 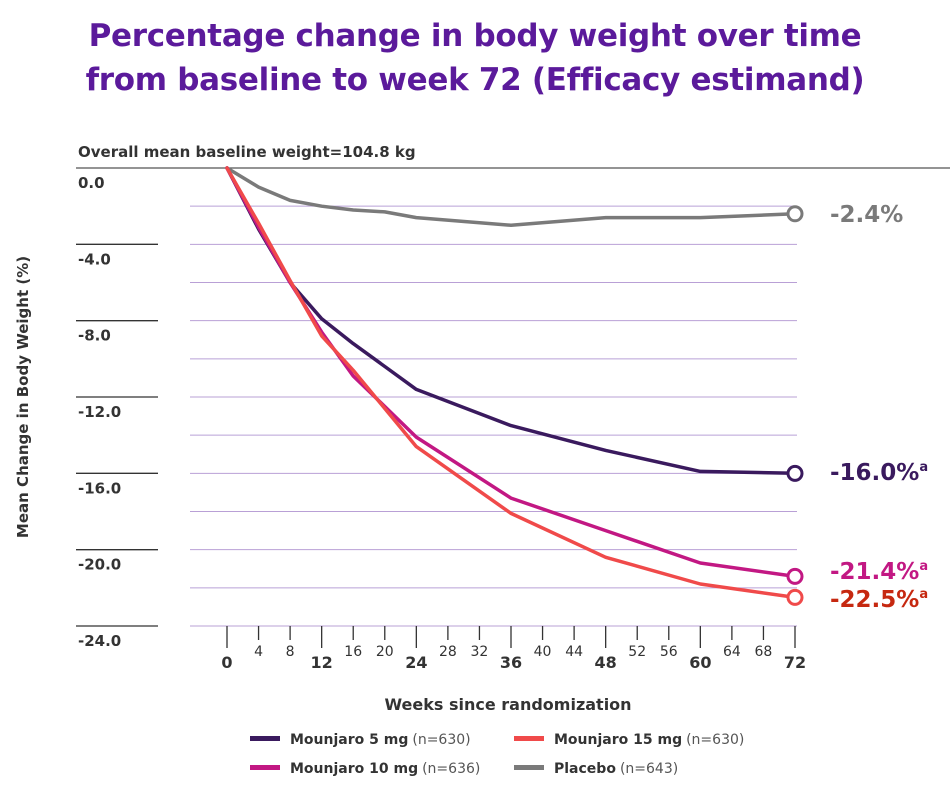 I want to click on series-line-placebo, so click(x=511, y=197).